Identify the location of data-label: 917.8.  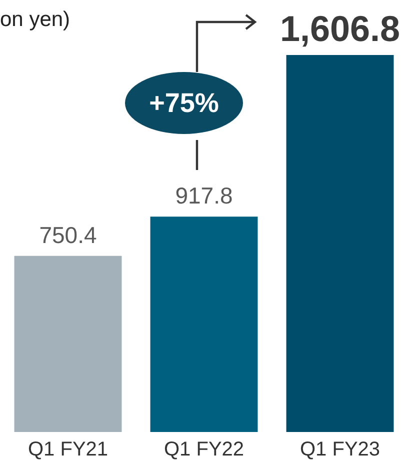
(204, 195).